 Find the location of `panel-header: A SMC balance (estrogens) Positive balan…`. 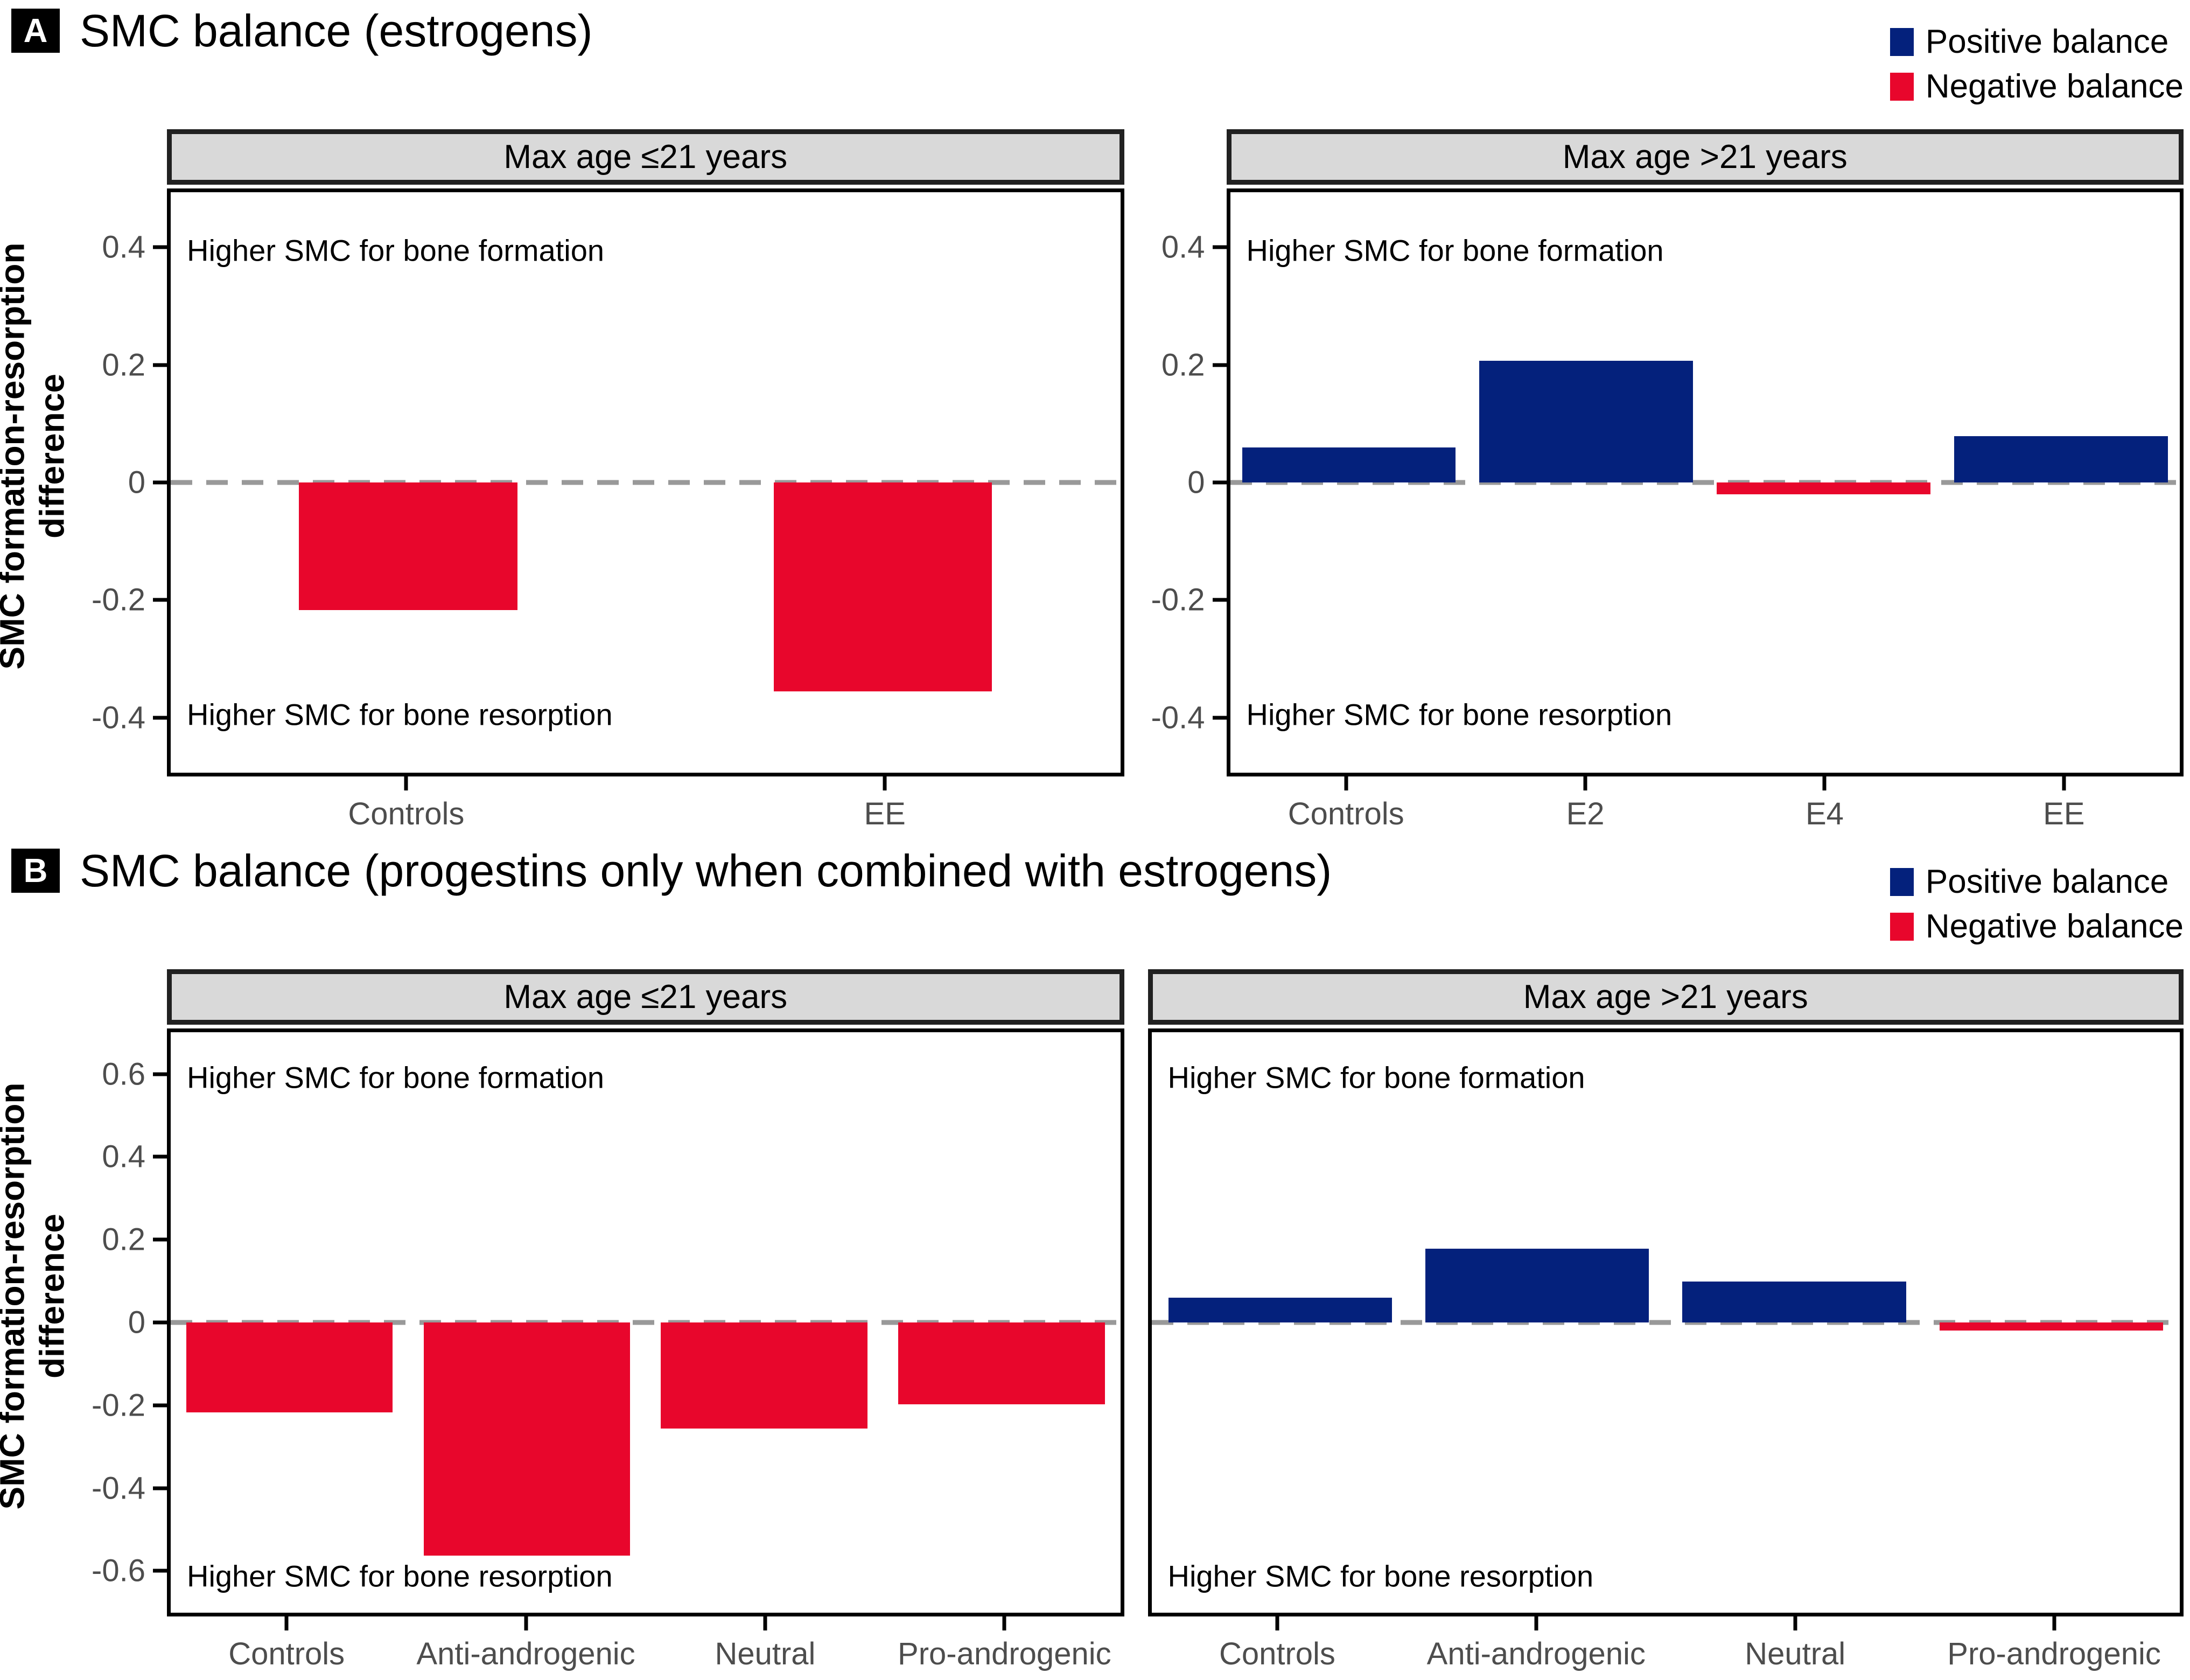

panel-header: A SMC balance (estrogens) Positive balan… is located at coordinates (1095, 64).